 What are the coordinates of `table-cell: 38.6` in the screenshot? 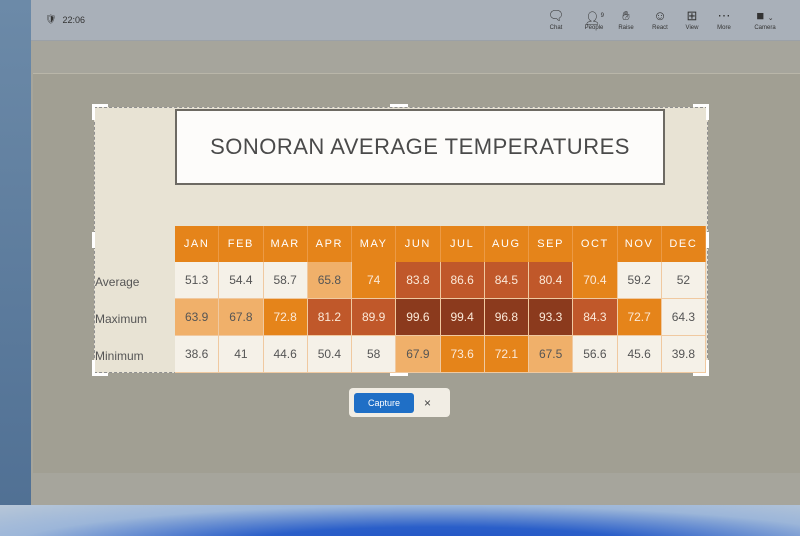 It's located at (197, 354).